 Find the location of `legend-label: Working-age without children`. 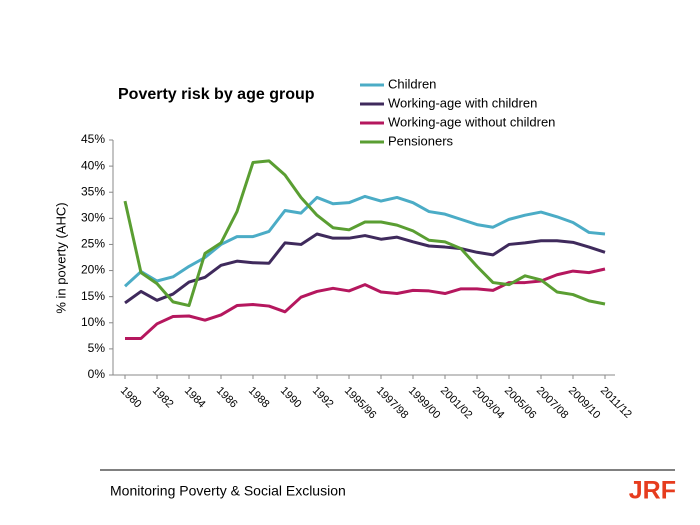

legend-label: Working-age without children is located at coordinates (471, 121).